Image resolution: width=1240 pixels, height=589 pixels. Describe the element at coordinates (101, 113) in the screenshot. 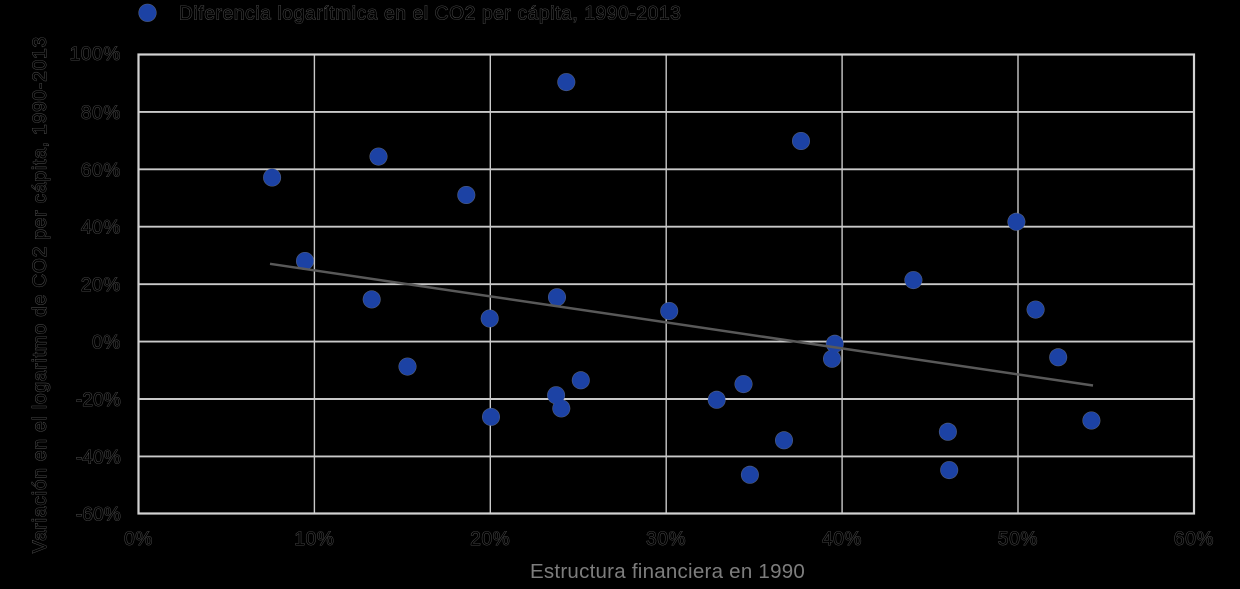

I see `svg-text: 80%` at that location.